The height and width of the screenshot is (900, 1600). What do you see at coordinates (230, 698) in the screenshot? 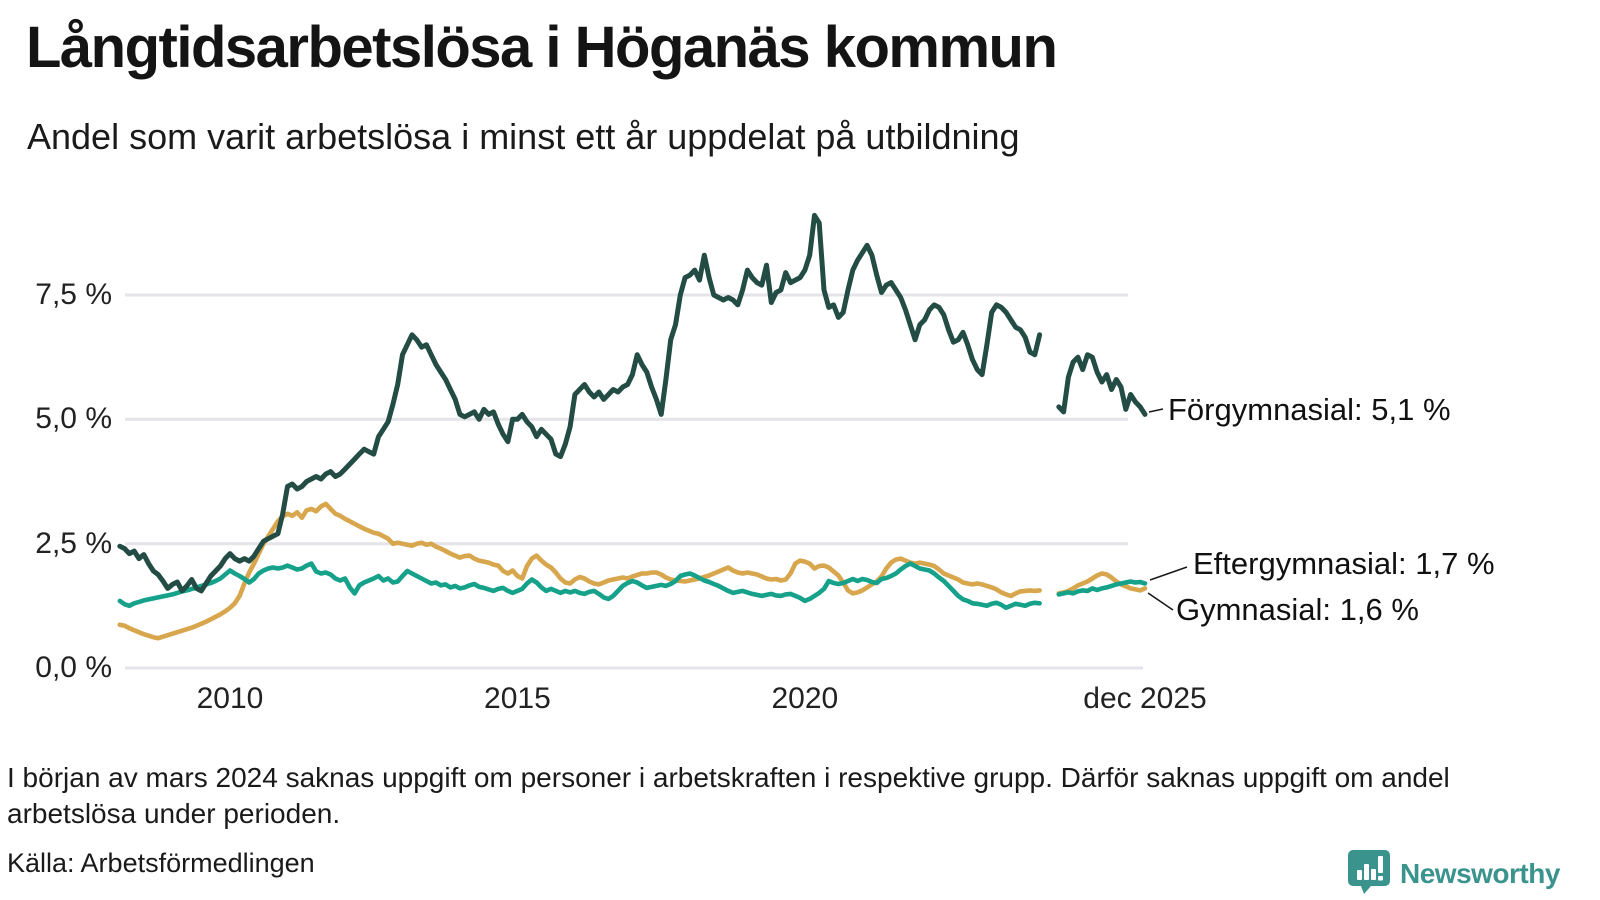
I see `x-axis-label-2010: 2010` at bounding box center [230, 698].